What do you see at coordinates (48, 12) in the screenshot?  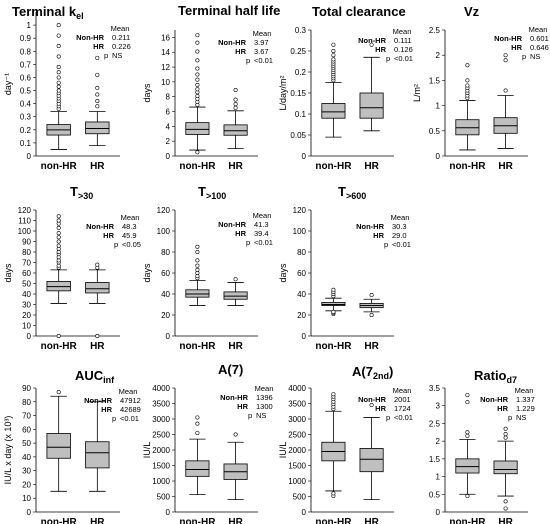 I see `panel-title: Terminal kel` at bounding box center [48, 12].